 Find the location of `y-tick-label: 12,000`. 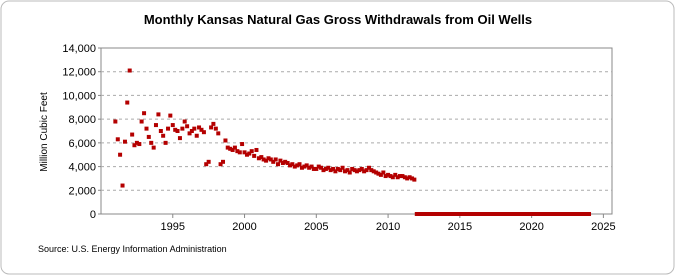

y-tick-label: 12,000 is located at coordinates (79, 73).